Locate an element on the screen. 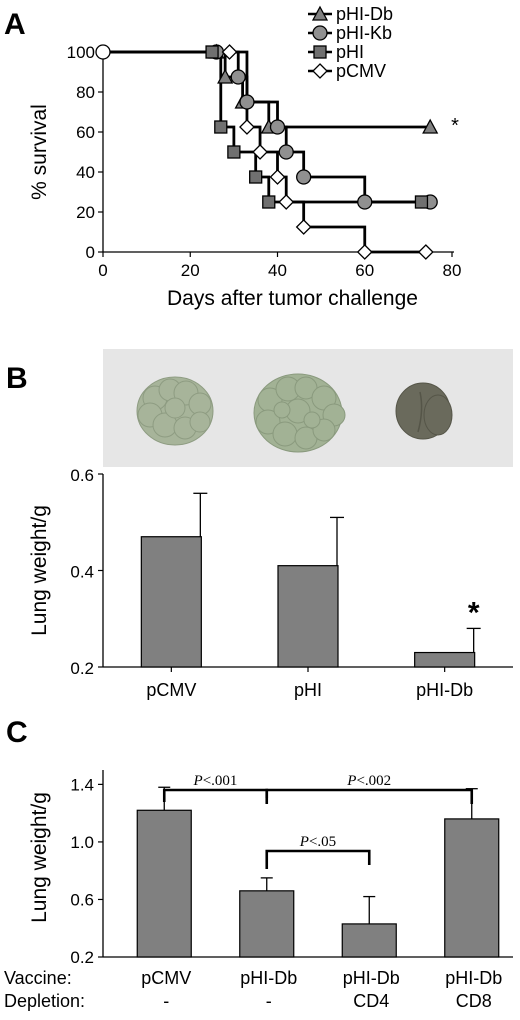 This screenshot has height=1020, width=520. legend-marker-pCMV is located at coordinates (320, 71).